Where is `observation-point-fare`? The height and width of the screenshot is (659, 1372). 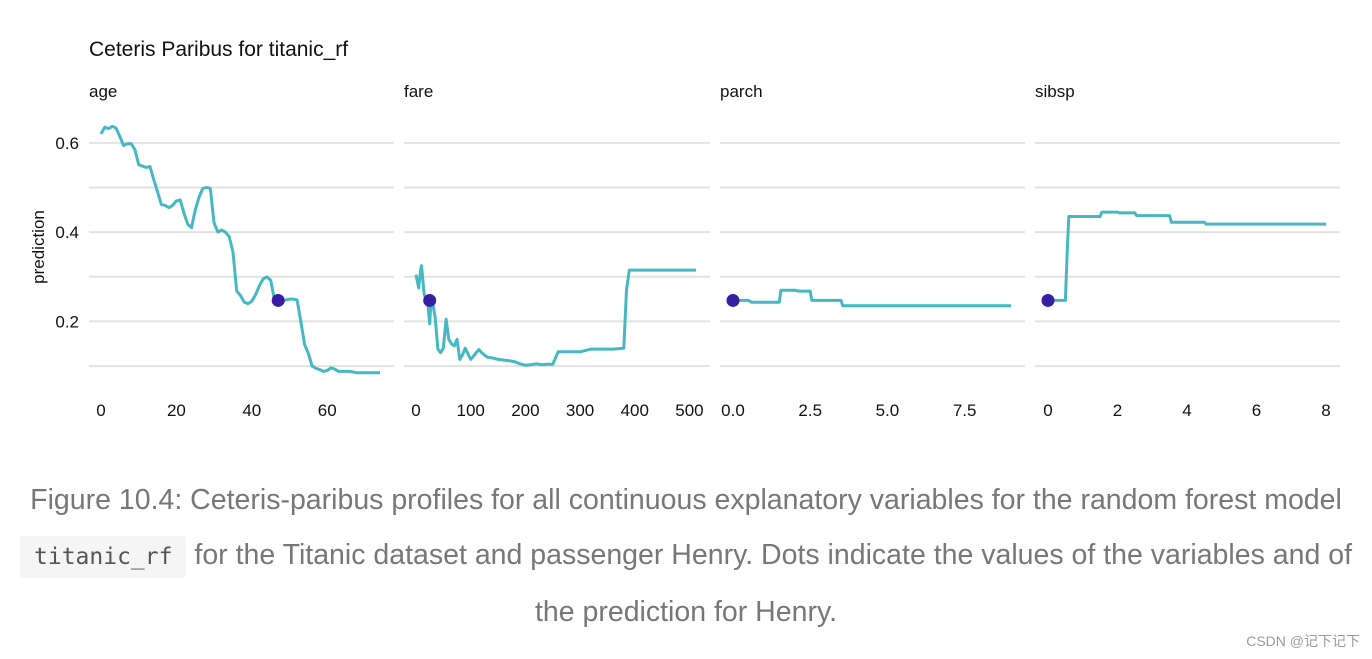 observation-point-fare is located at coordinates (430, 300).